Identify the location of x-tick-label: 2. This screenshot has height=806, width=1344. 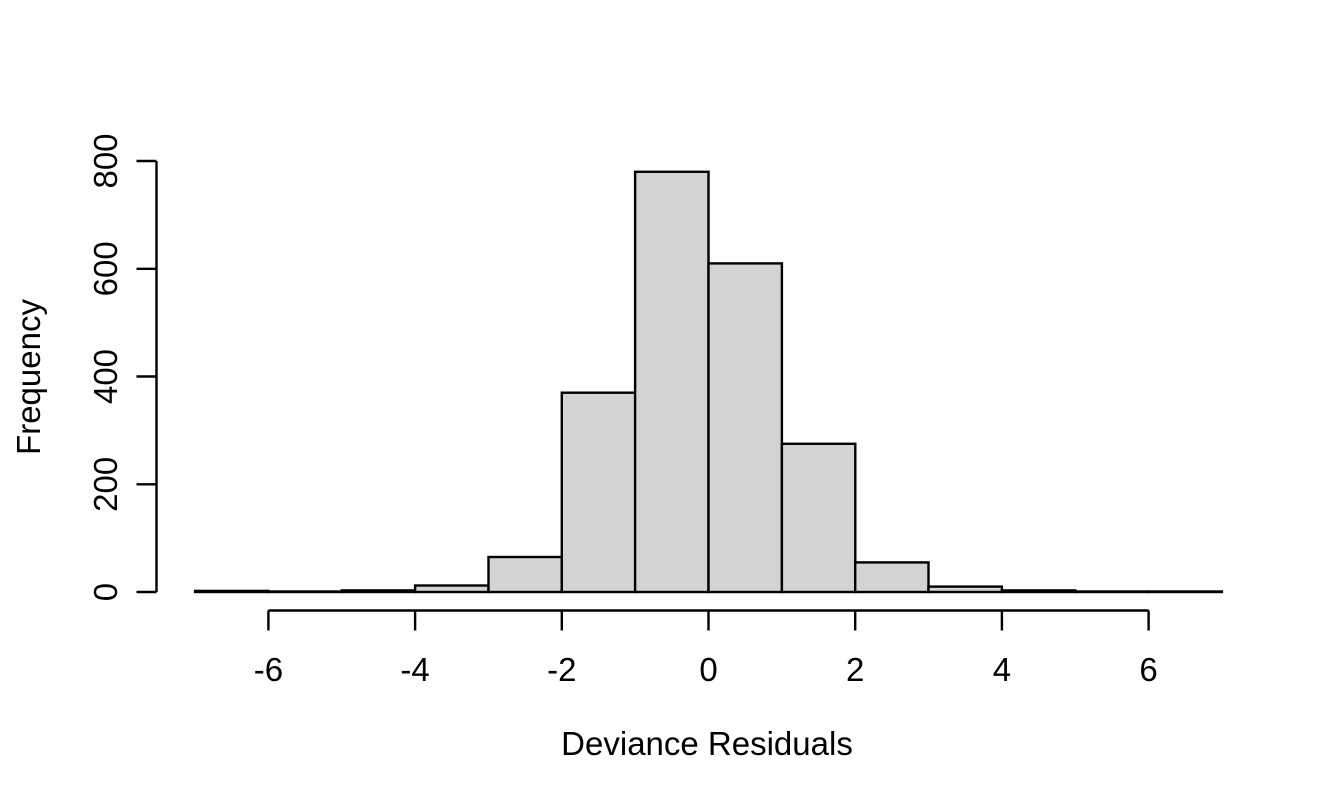
(855, 669).